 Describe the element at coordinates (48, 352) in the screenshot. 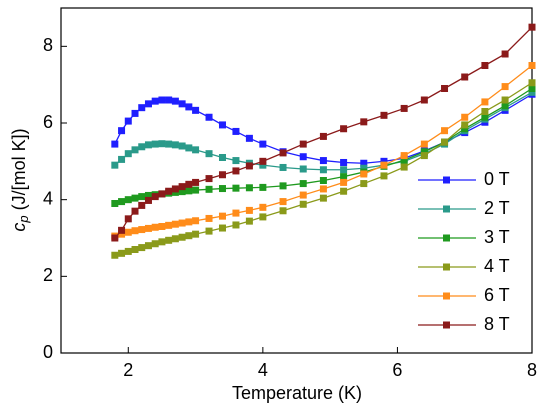

I see `y-tick-label: 0` at that location.